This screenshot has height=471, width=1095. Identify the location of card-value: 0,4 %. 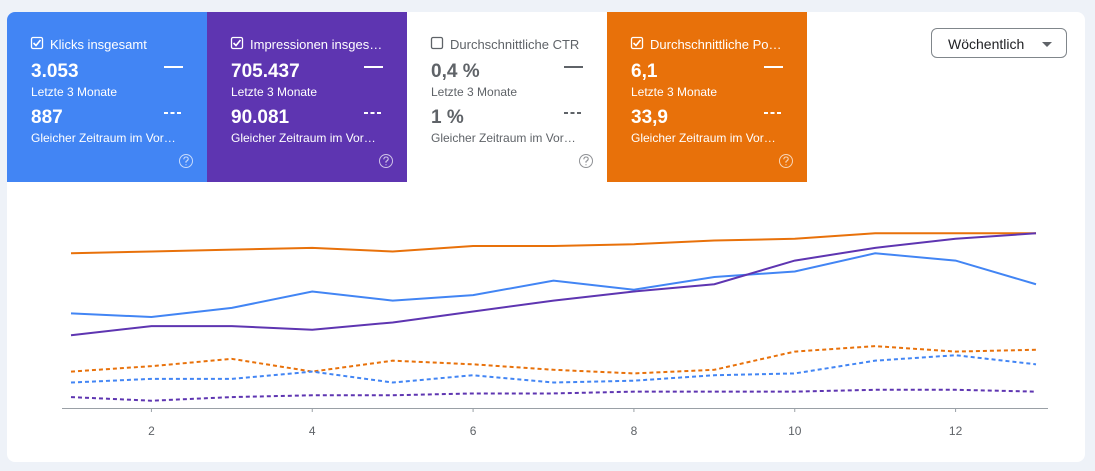
(455, 71).